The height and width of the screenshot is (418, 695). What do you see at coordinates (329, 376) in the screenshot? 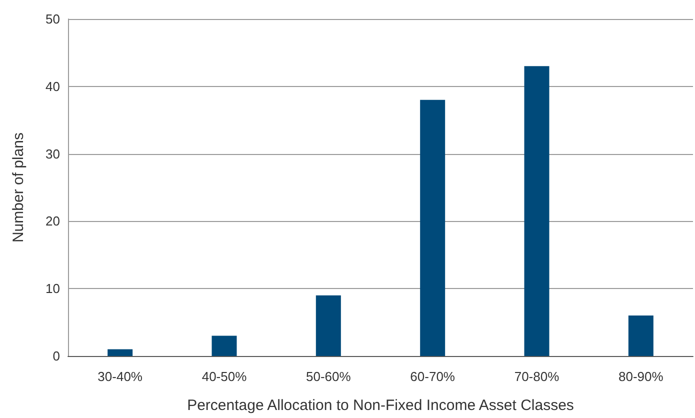
I see `x-tick-label: 50-60%` at bounding box center [329, 376].